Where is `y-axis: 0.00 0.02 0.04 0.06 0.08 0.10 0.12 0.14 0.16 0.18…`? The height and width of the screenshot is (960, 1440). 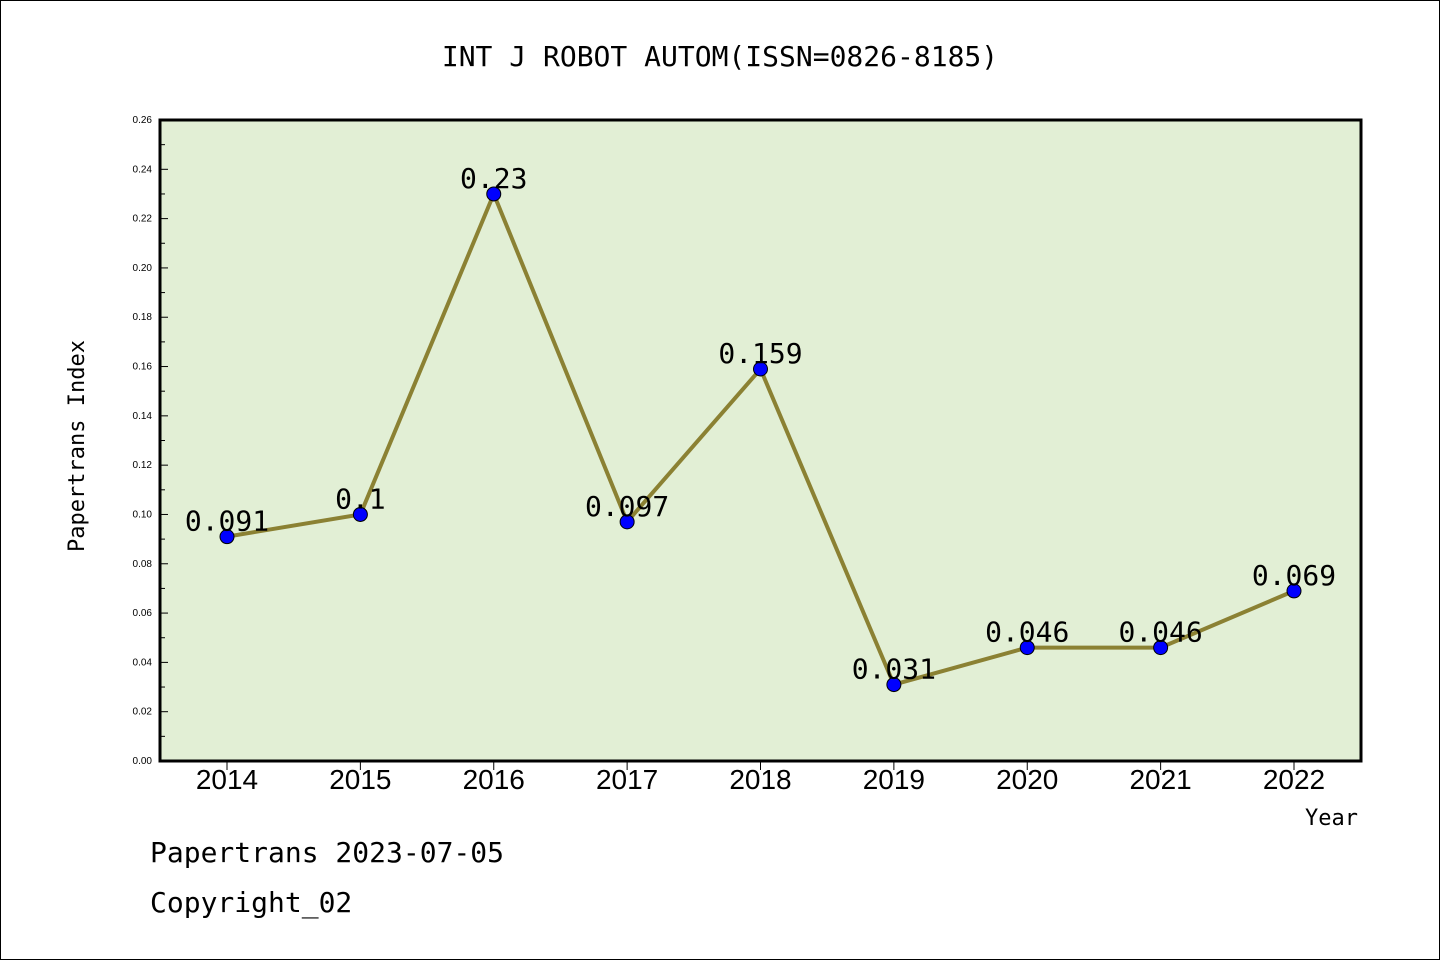 y-axis: 0.00 0.02 0.04 0.06 0.08 0.10 0.12 0.14 0.16 0.18… is located at coordinates (150, 441).